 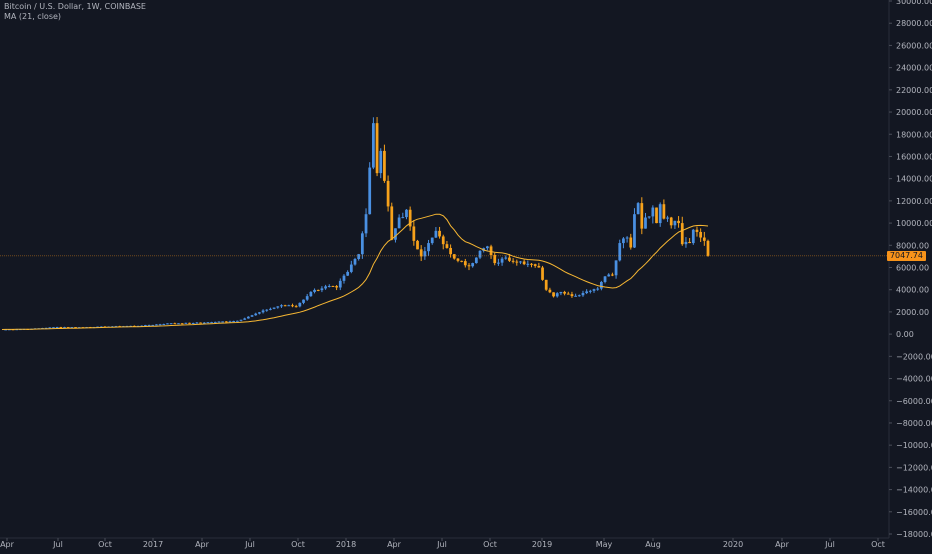 What do you see at coordinates (914, 356) in the screenshot?
I see `y-tick-label: −2000.00` at bounding box center [914, 356].